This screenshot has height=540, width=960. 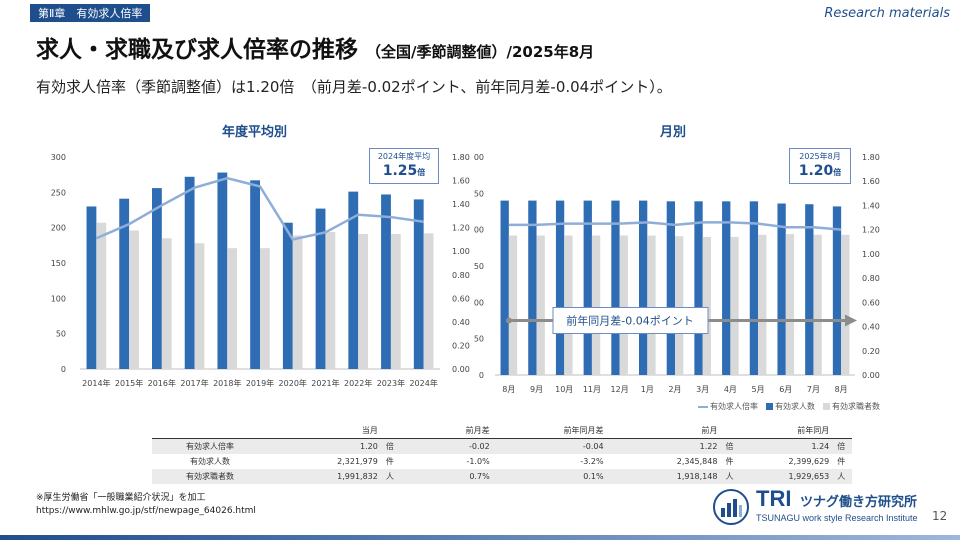 I want to click on monthly-y-right-tick: 0.40, so click(x=871, y=327).